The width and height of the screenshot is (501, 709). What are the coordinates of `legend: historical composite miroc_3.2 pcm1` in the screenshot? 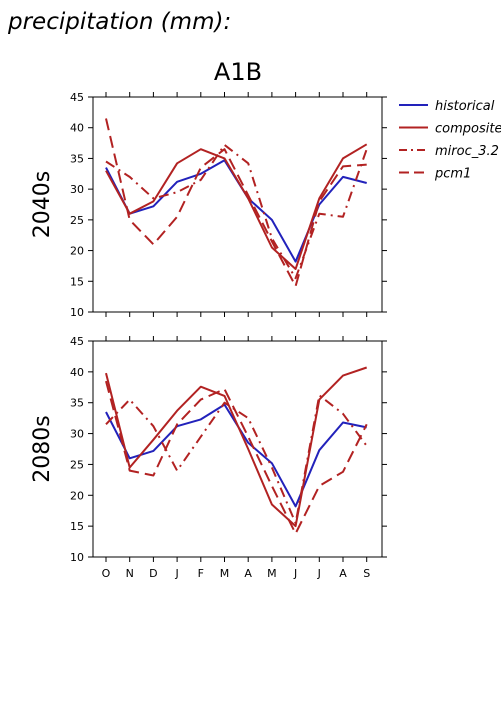 It's located at (450, 140).